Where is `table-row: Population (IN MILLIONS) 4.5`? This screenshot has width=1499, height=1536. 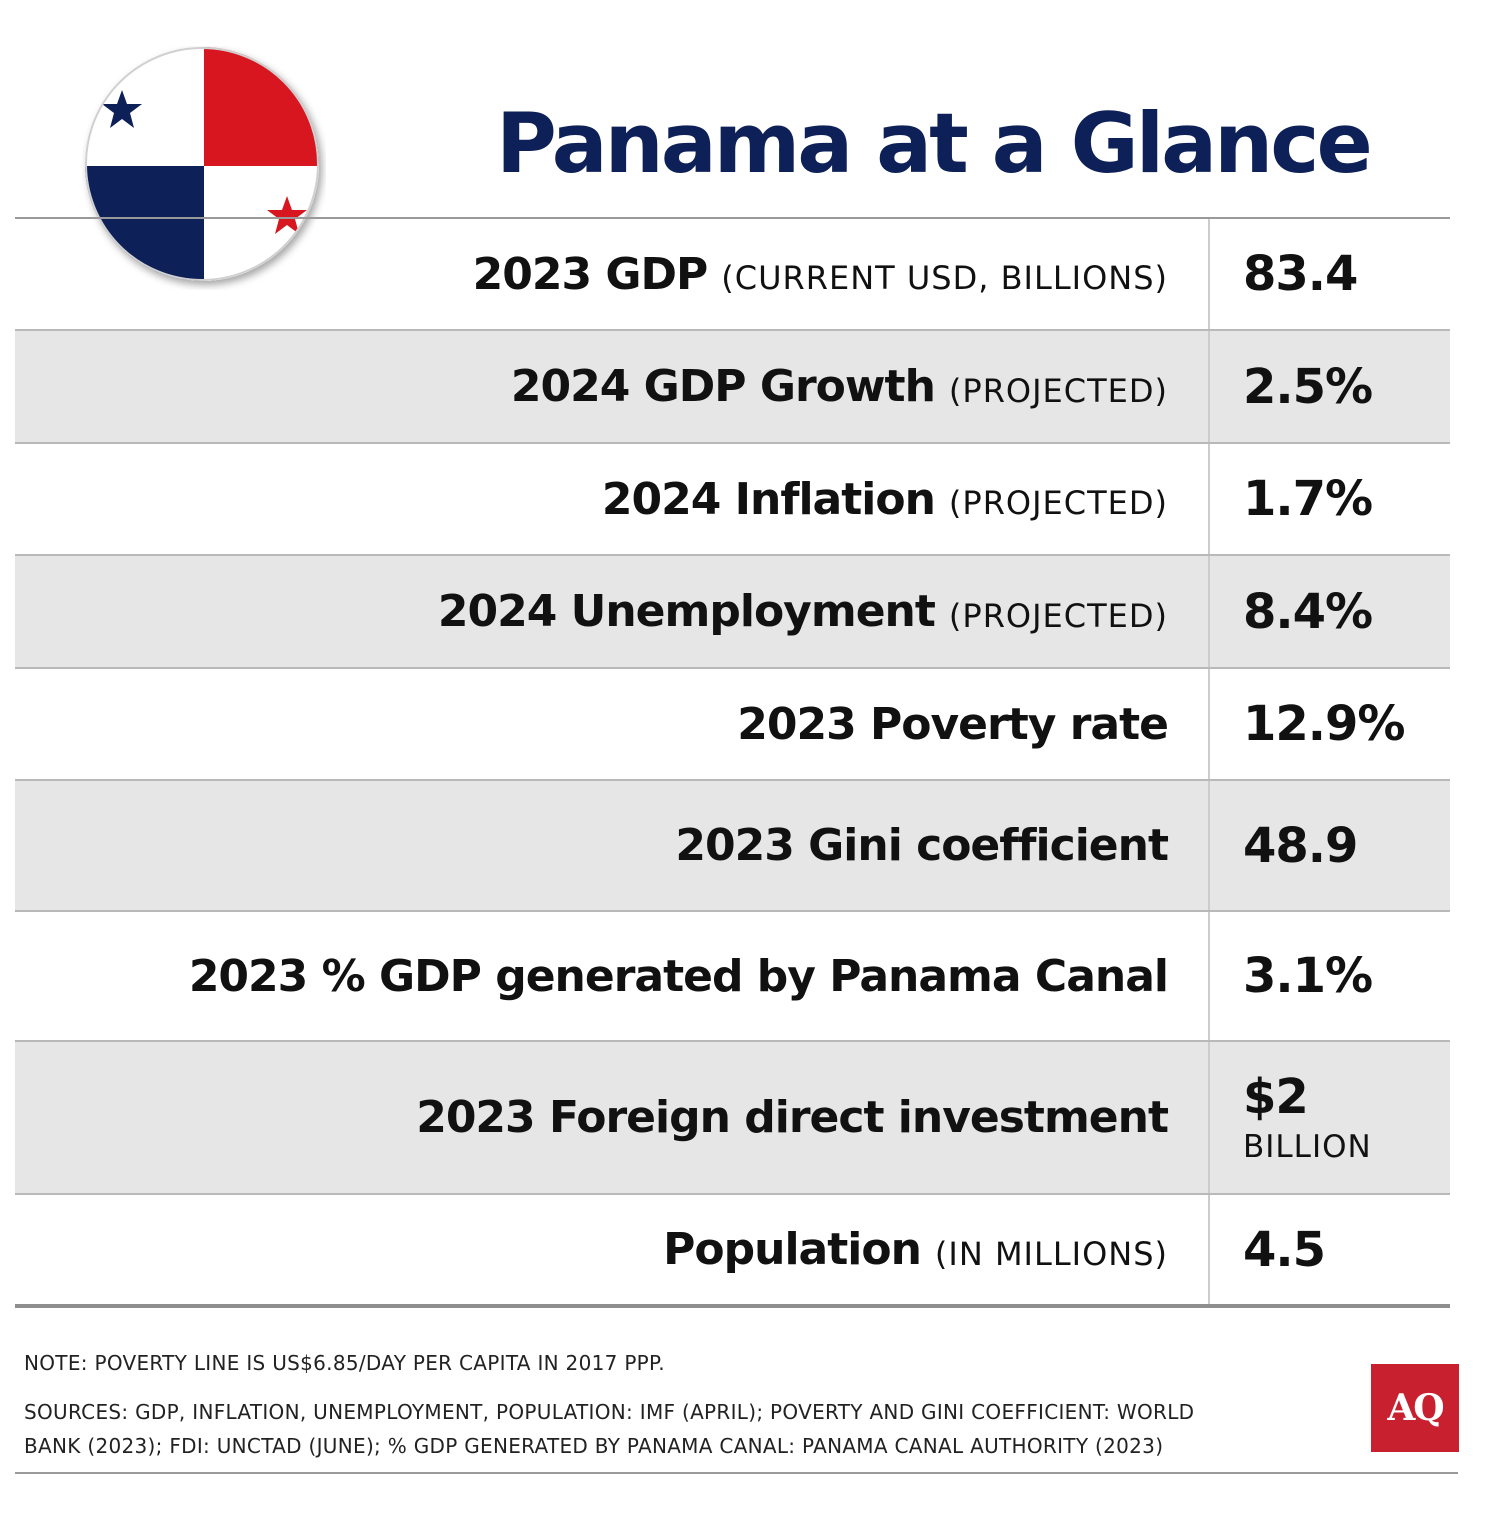 table-row: Population (IN MILLIONS) 4.5 is located at coordinates (732, 1251).